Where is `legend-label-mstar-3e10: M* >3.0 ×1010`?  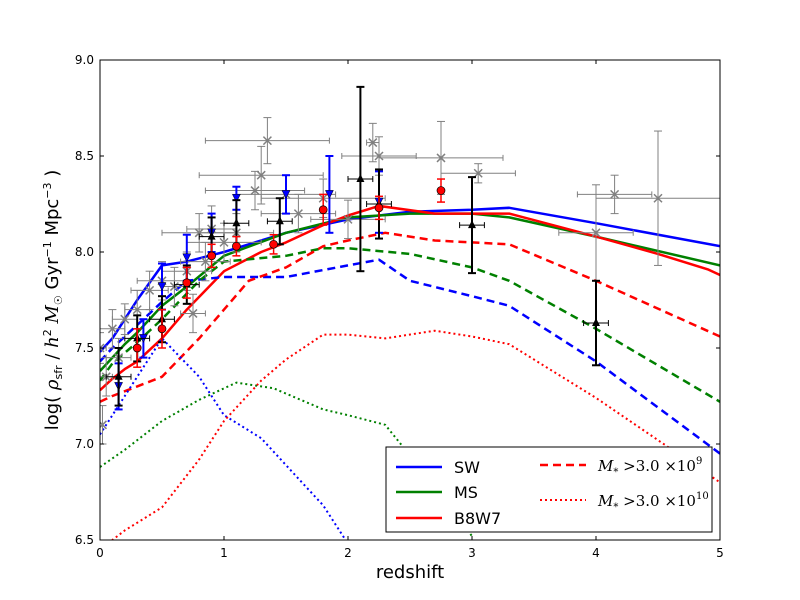 legend-label-mstar-3e10: M* >3.0 ×1010 is located at coordinates (653, 502).